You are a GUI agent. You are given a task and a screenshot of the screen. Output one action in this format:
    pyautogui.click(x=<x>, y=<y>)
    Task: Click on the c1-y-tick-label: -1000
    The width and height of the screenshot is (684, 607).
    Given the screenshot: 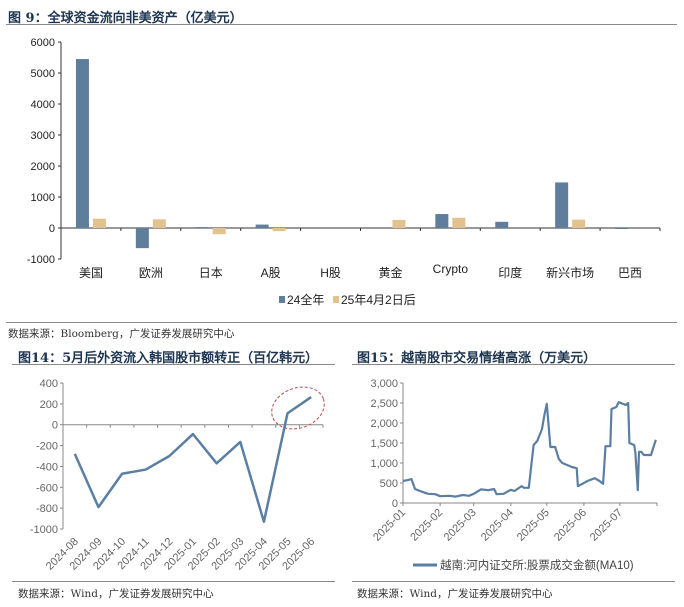 What is the action you would take?
    pyautogui.click(x=41, y=260)
    